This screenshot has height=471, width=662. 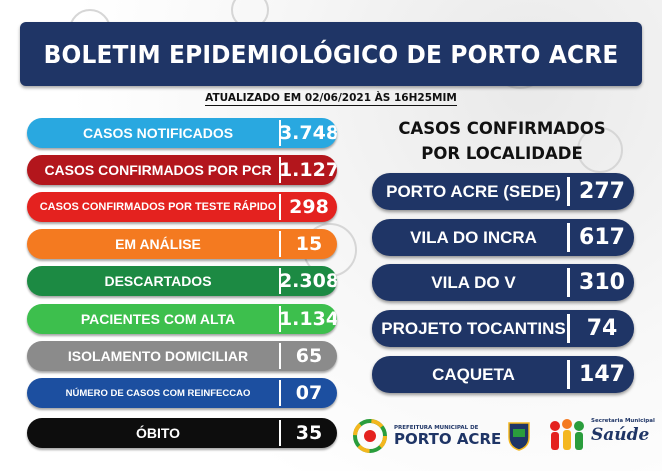 What do you see at coordinates (602, 374) in the screenshot?
I see `localidade-value: 147` at bounding box center [602, 374].